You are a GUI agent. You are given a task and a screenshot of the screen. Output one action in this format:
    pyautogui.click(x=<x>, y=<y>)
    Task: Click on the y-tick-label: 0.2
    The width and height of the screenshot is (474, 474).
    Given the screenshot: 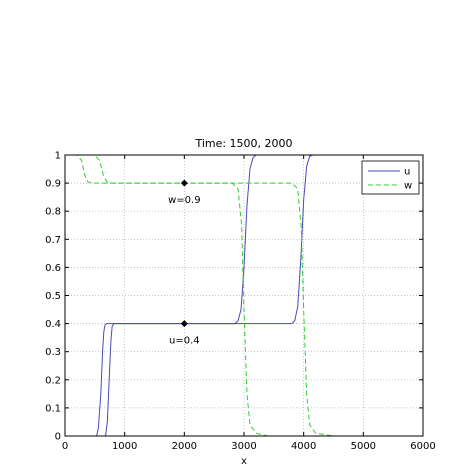 What is the action you would take?
    pyautogui.click(x=53, y=380)
    